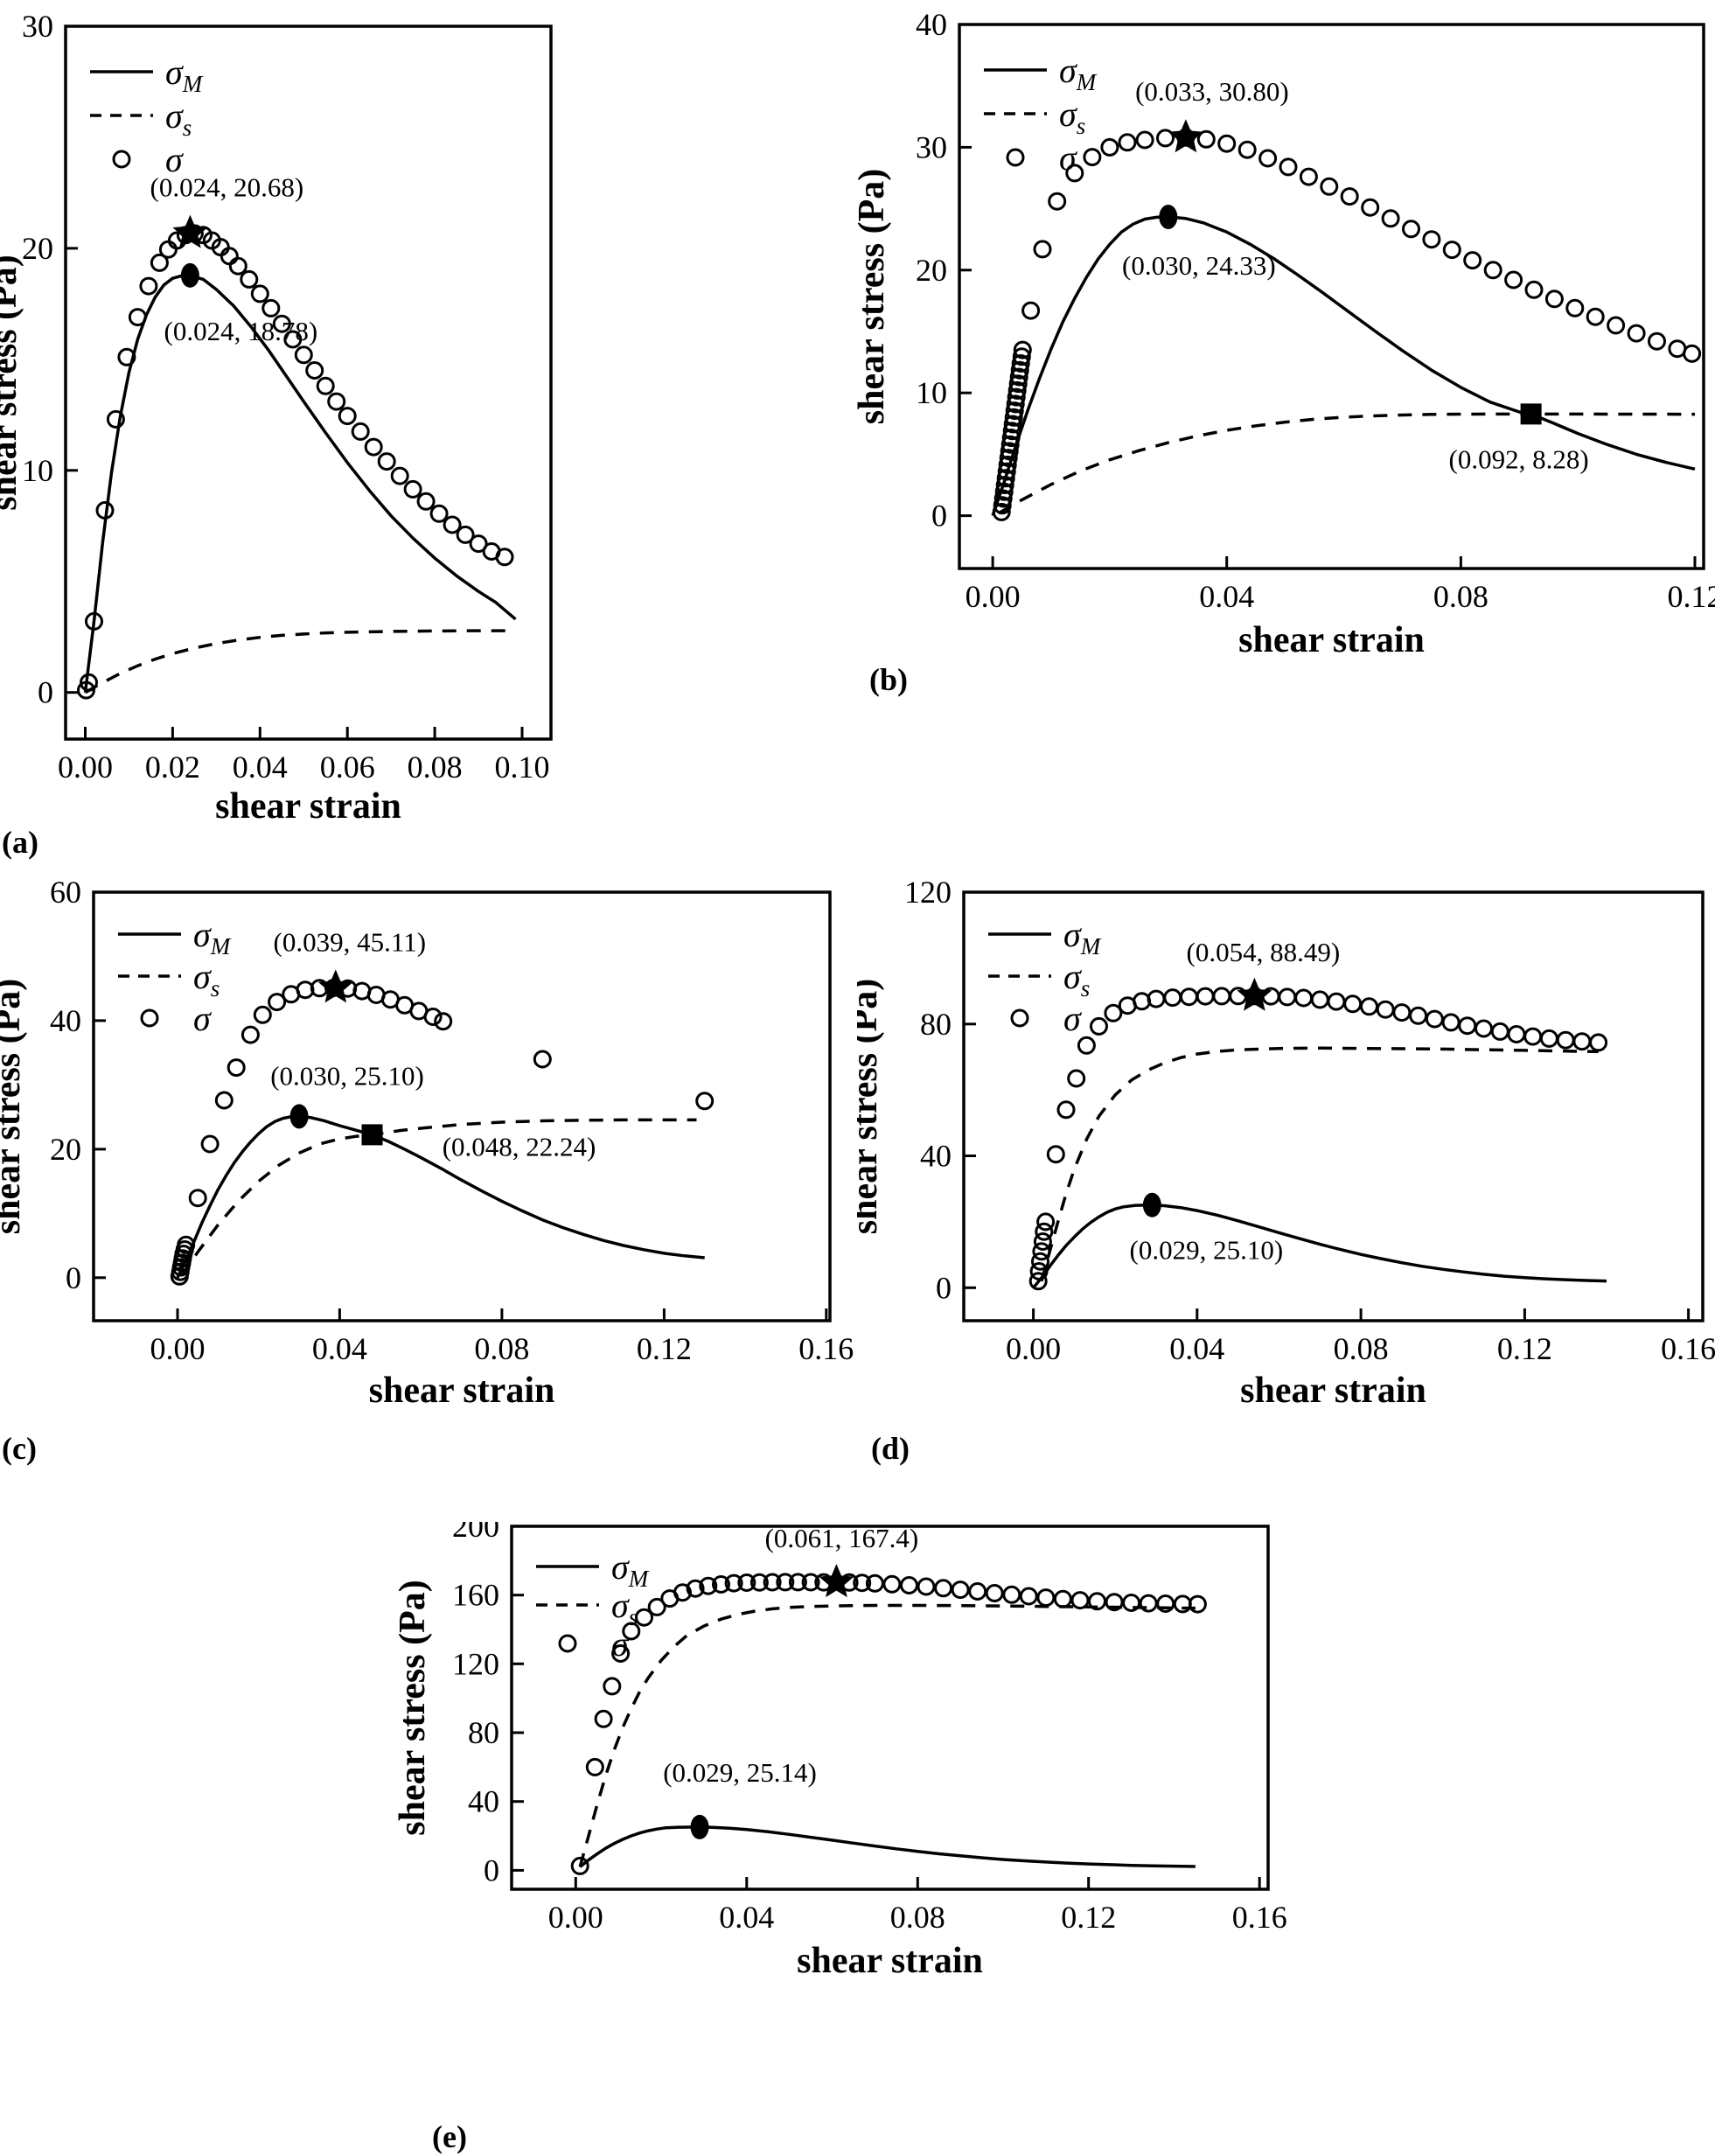 This screenshot has height=2156, width=1715. I want to click on x-tick-label: 0.02, so click(172, 767).